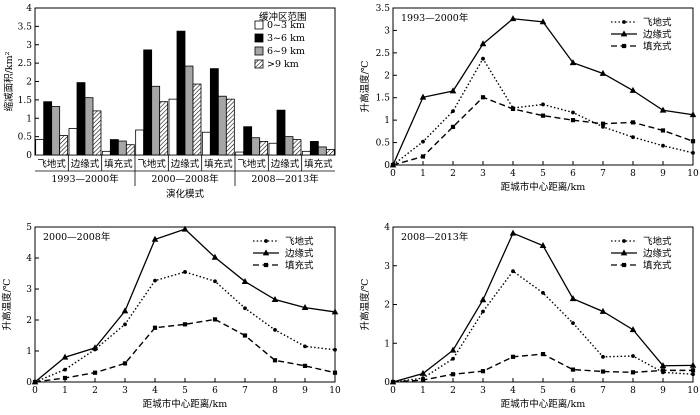 The image size is (700, 415). What do you see at coordinates (283, 64) in the screenshot?
I see `legend-label: >9 km` at bounding box center [283, 64].